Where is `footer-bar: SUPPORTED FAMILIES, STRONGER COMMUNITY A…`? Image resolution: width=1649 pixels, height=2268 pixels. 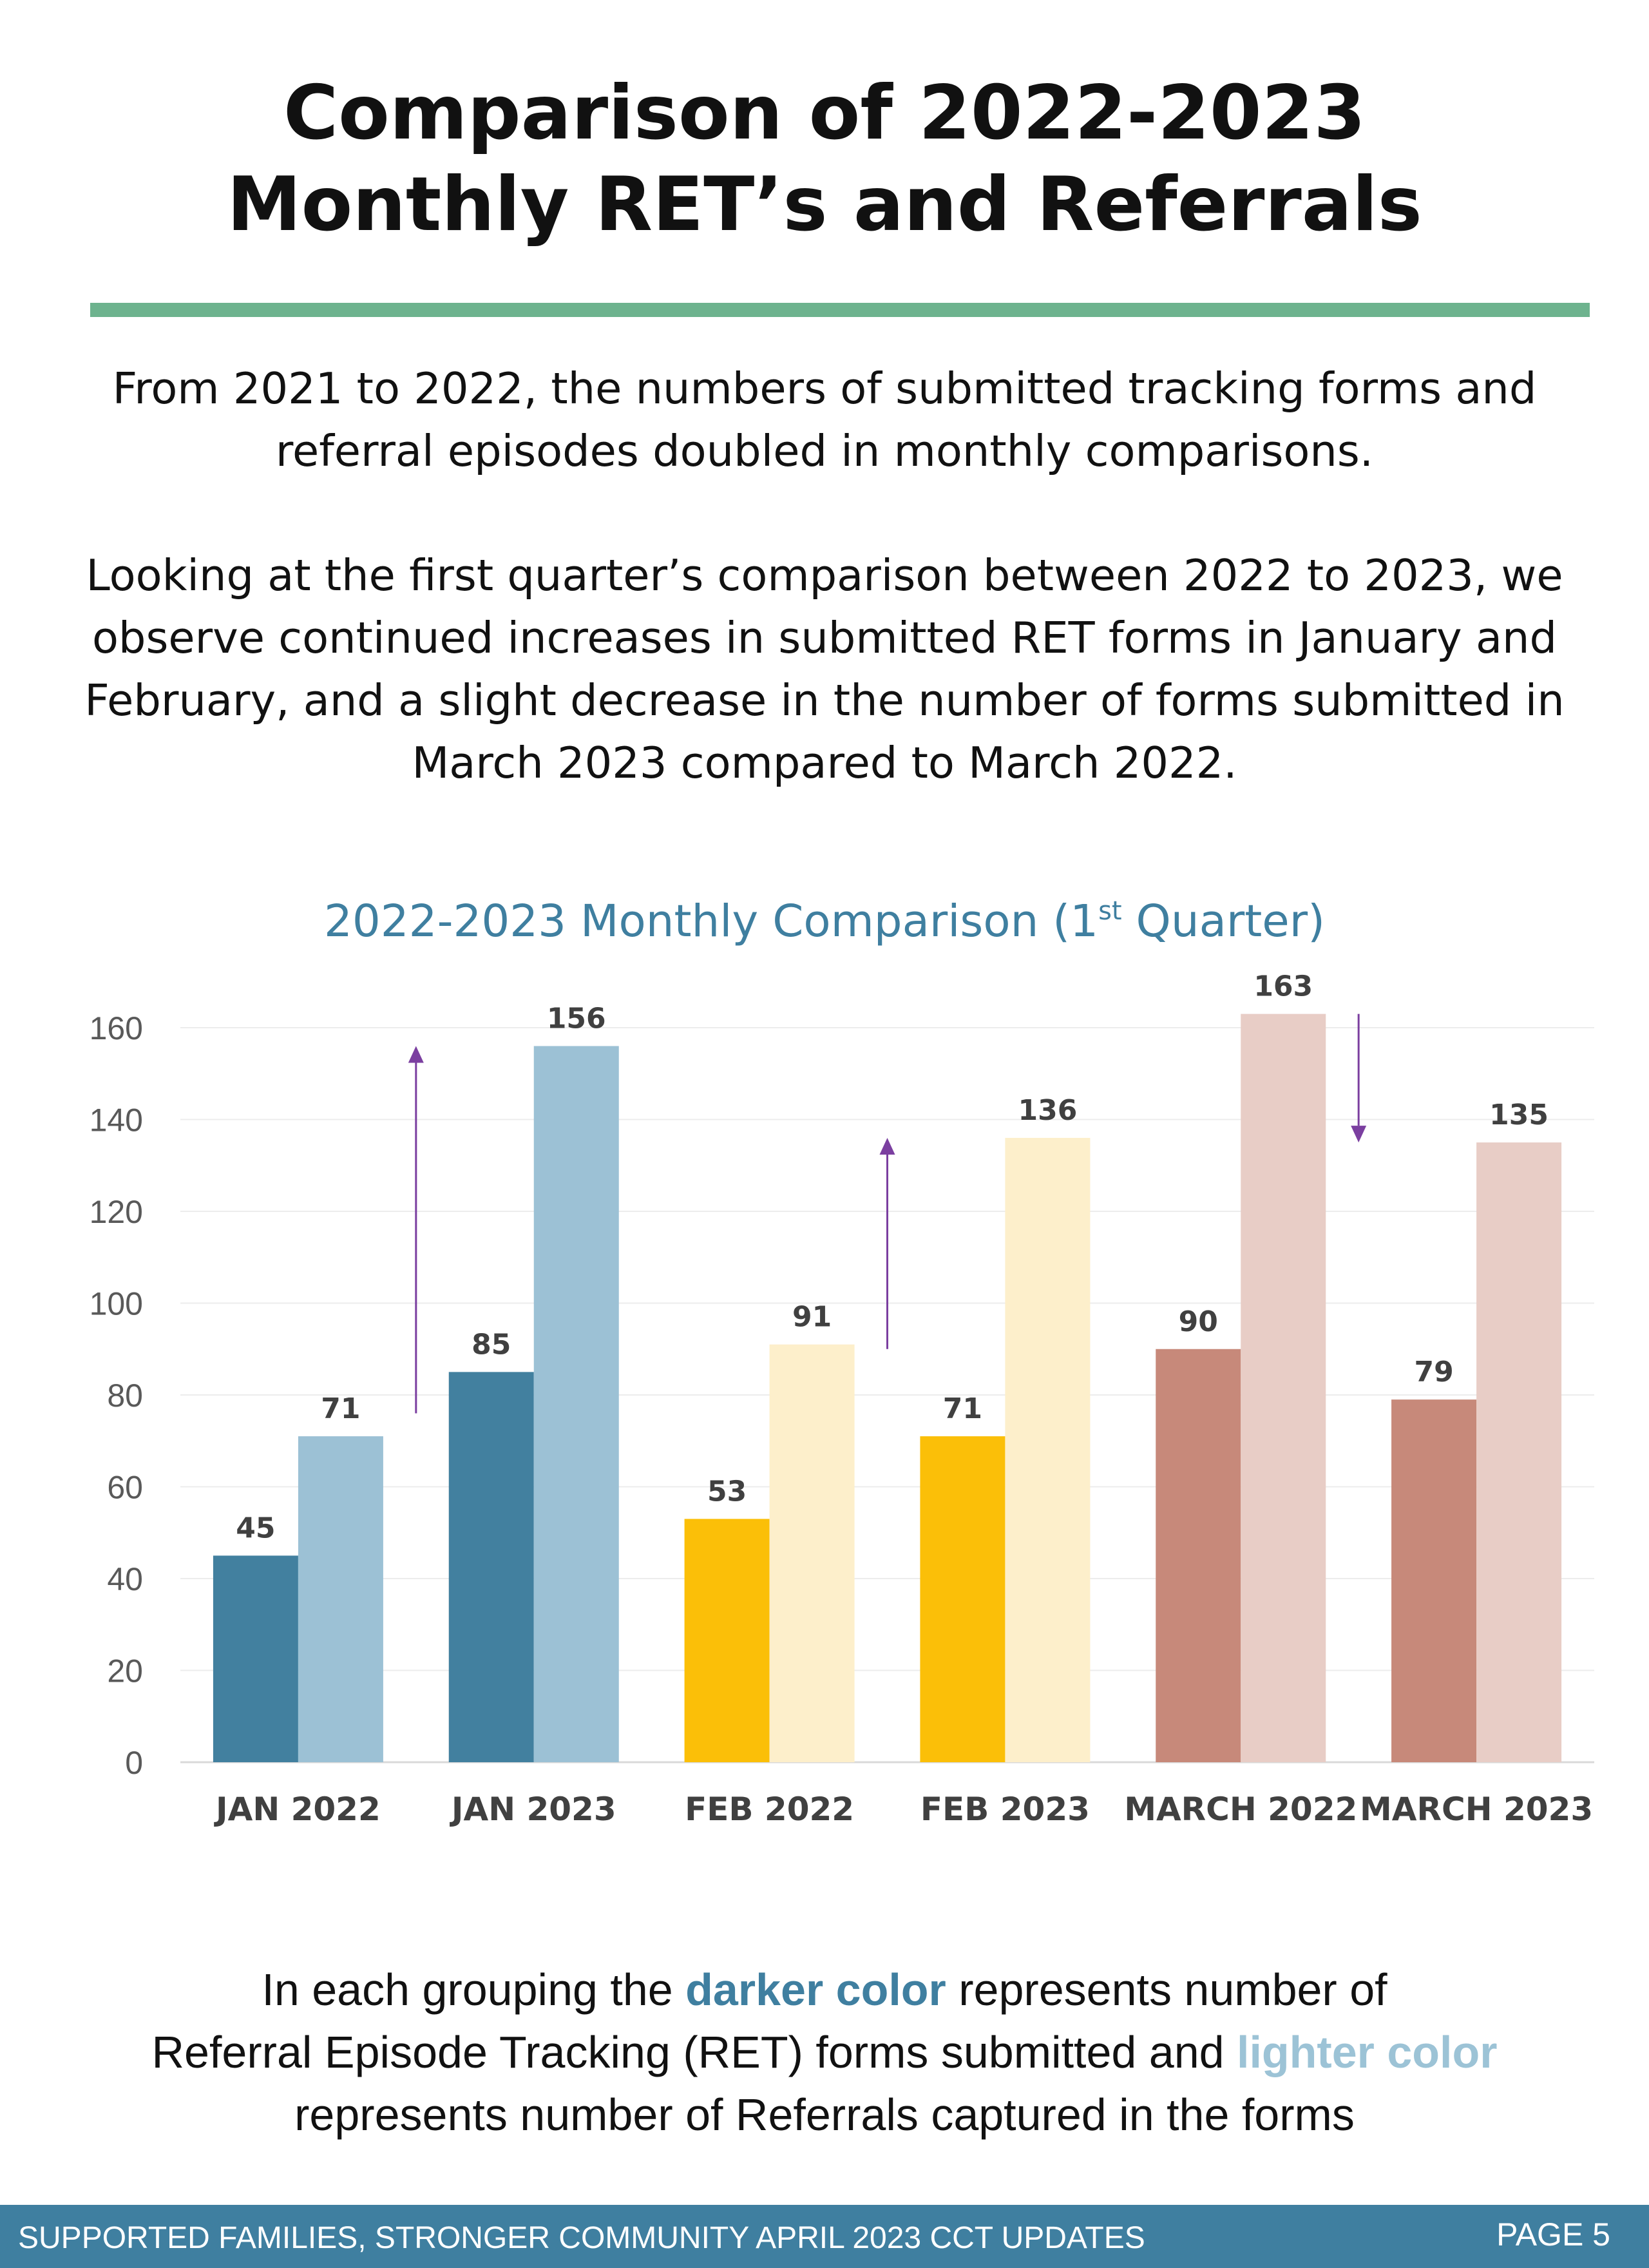 footer-bar: SUPPORTED FAMILIES, STRONGER COMMUNITY A… is located at coordinates (824, 2236).